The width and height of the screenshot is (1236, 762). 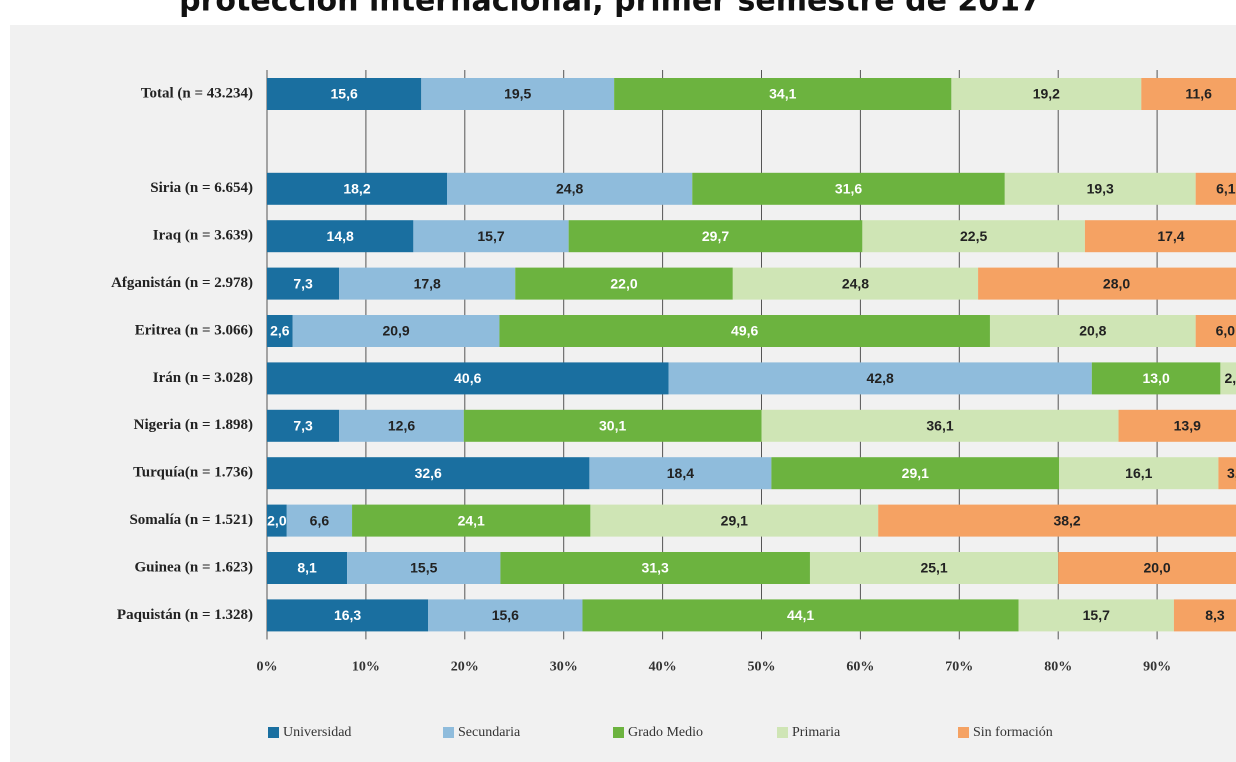 I want to click on data-label: 13,0, so click(x=1155, y=378).